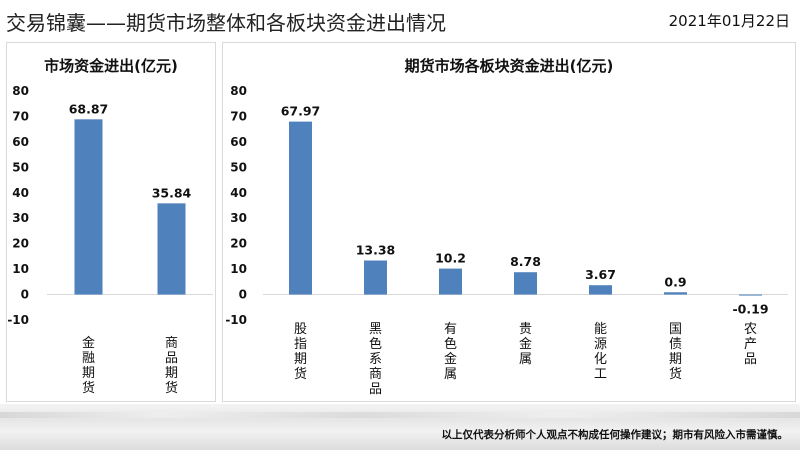 The width and height of the screenshot is (800, 450). What do you see at coordinates (600, 274) in the screenshot?
I see `data-label-4: 3.67` at bounding box center [600, 274].